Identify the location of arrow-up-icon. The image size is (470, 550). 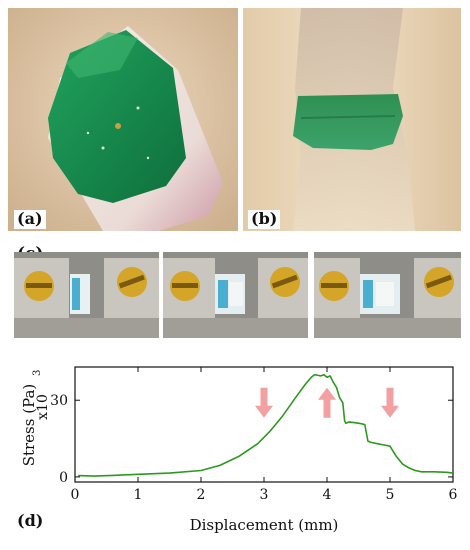
(327, 402).